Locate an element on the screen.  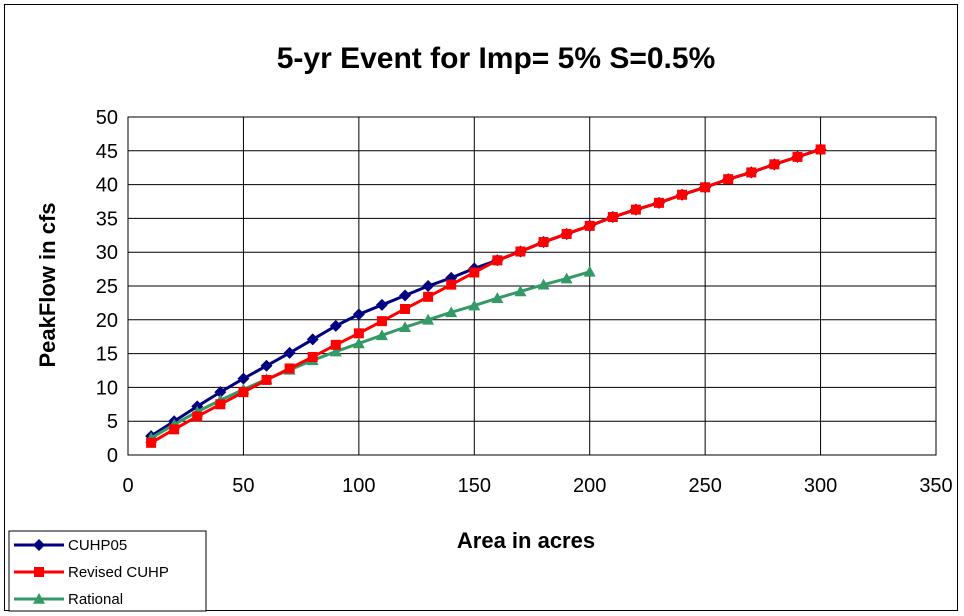
y-tick-label: 10 is located at coordinates (107, 388).